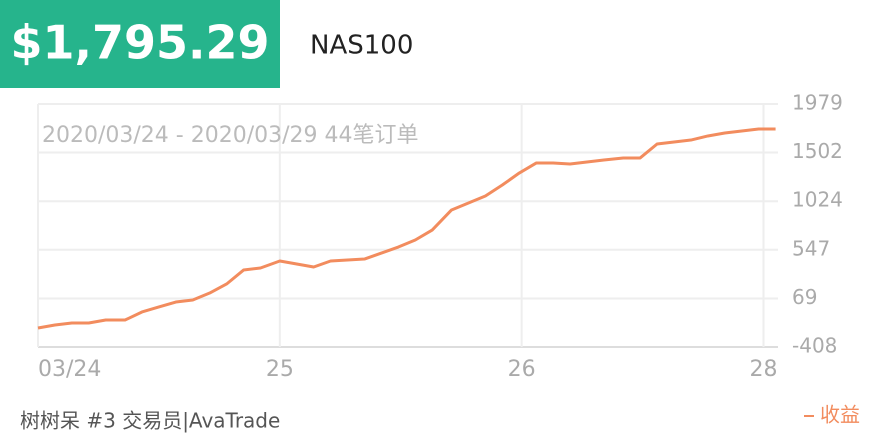  I want to click on price: $1,795.29, so click(140, 43).